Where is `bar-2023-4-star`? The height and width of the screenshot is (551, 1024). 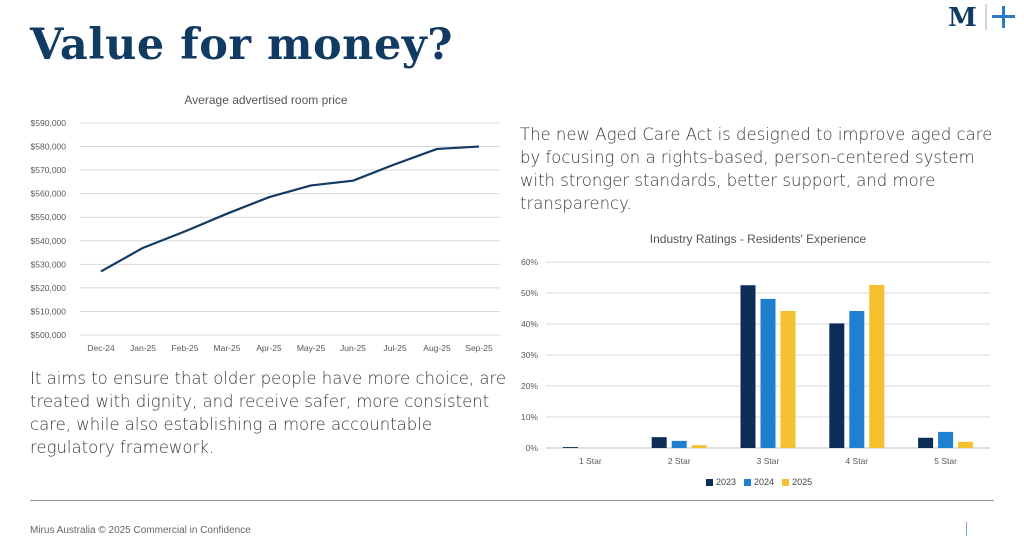
bar-2023-4-star is located at coordinates (837, 385).